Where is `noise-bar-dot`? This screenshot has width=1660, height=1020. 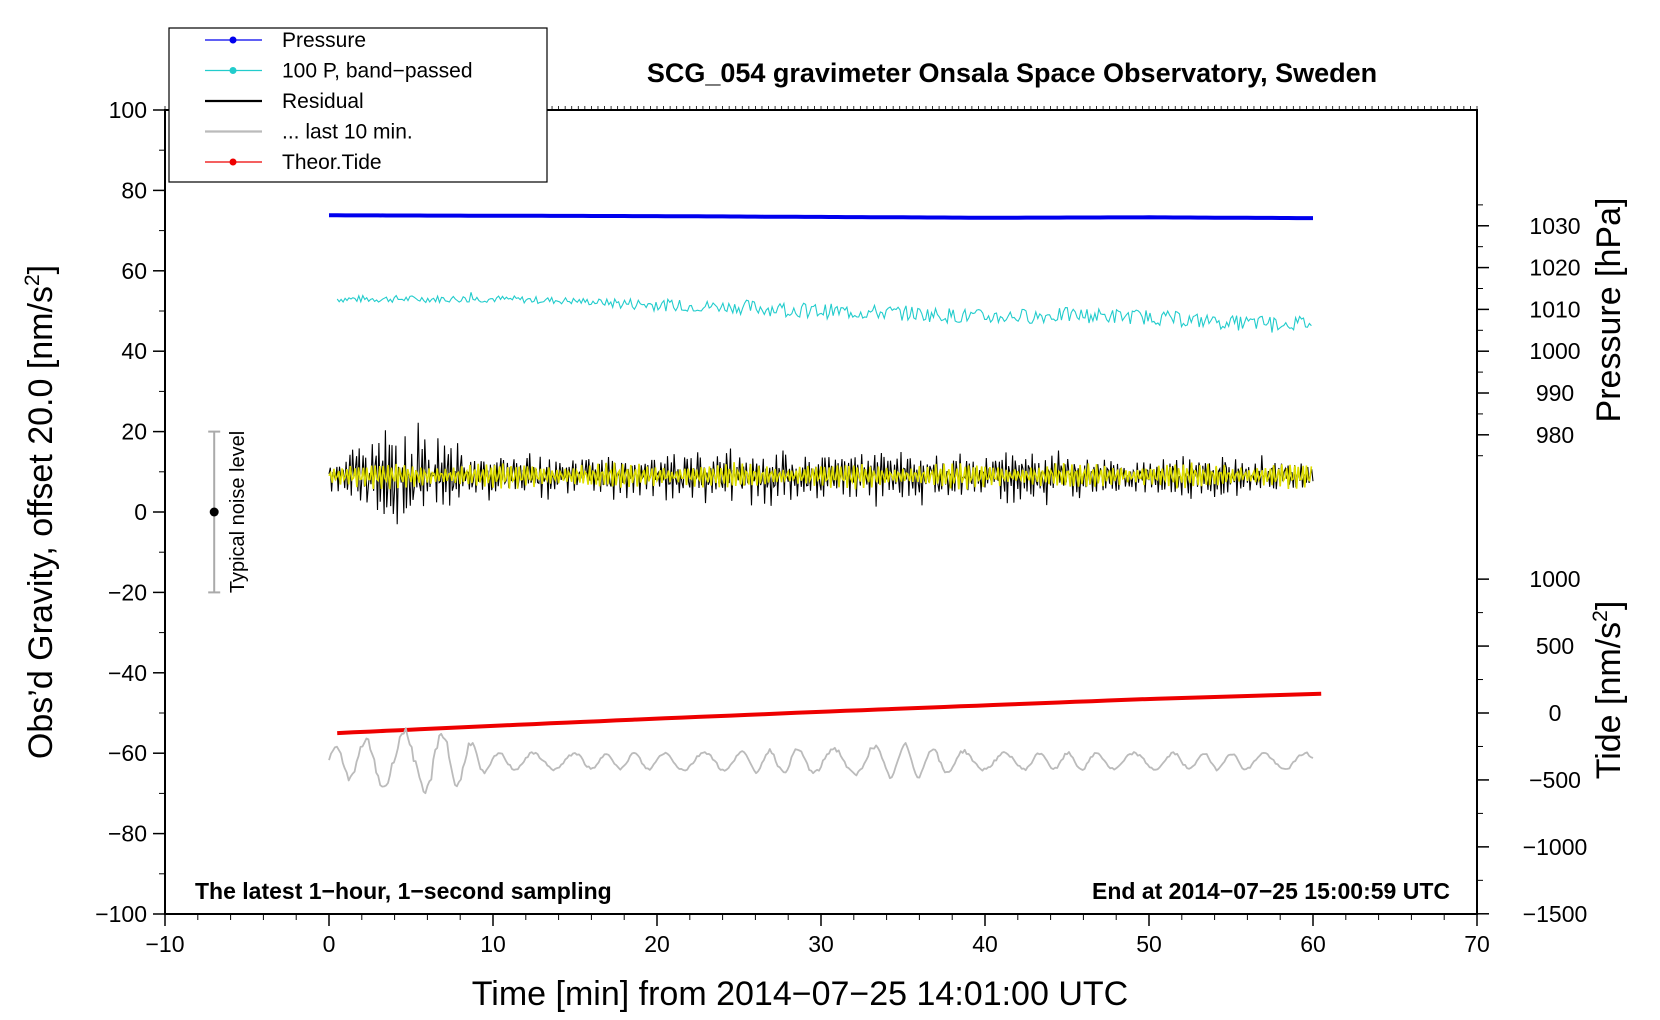 noise-bar-dot is located at coordinates (214, 512).